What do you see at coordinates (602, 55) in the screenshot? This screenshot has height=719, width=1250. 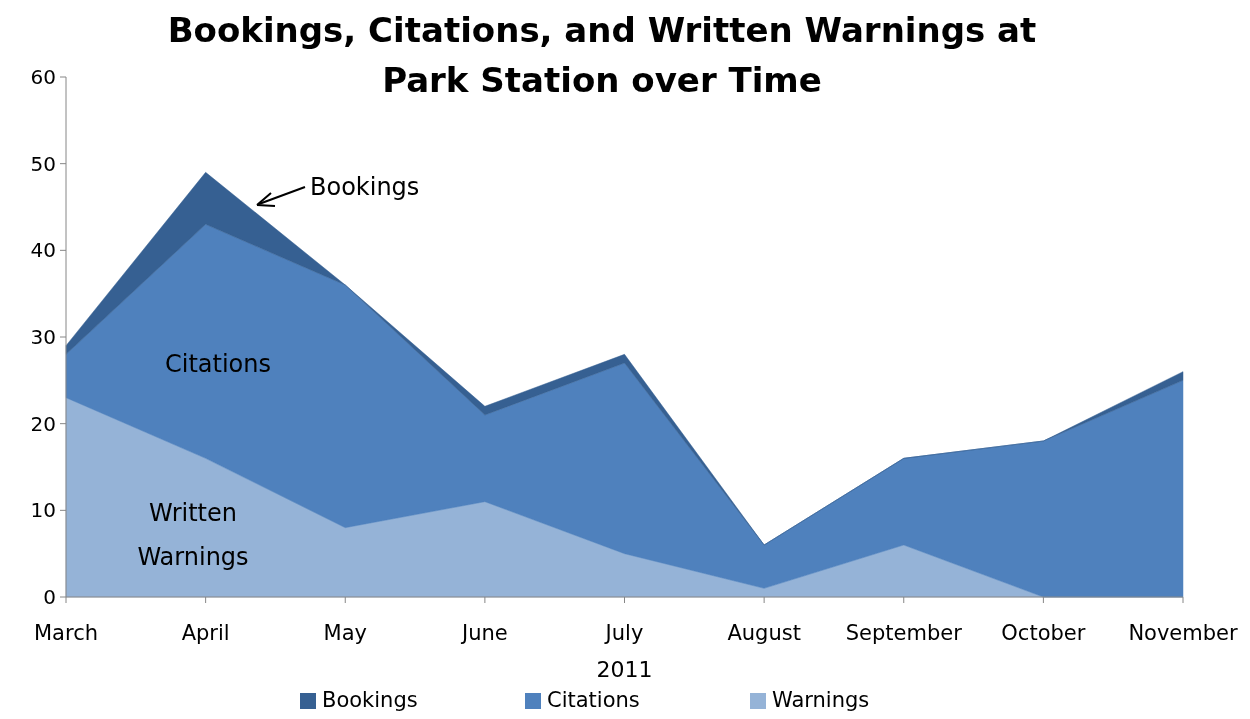 I see `chart-title: Bookings, Citations, and Written Warnings at Park Station over Time` at bounding box center [602, 55].